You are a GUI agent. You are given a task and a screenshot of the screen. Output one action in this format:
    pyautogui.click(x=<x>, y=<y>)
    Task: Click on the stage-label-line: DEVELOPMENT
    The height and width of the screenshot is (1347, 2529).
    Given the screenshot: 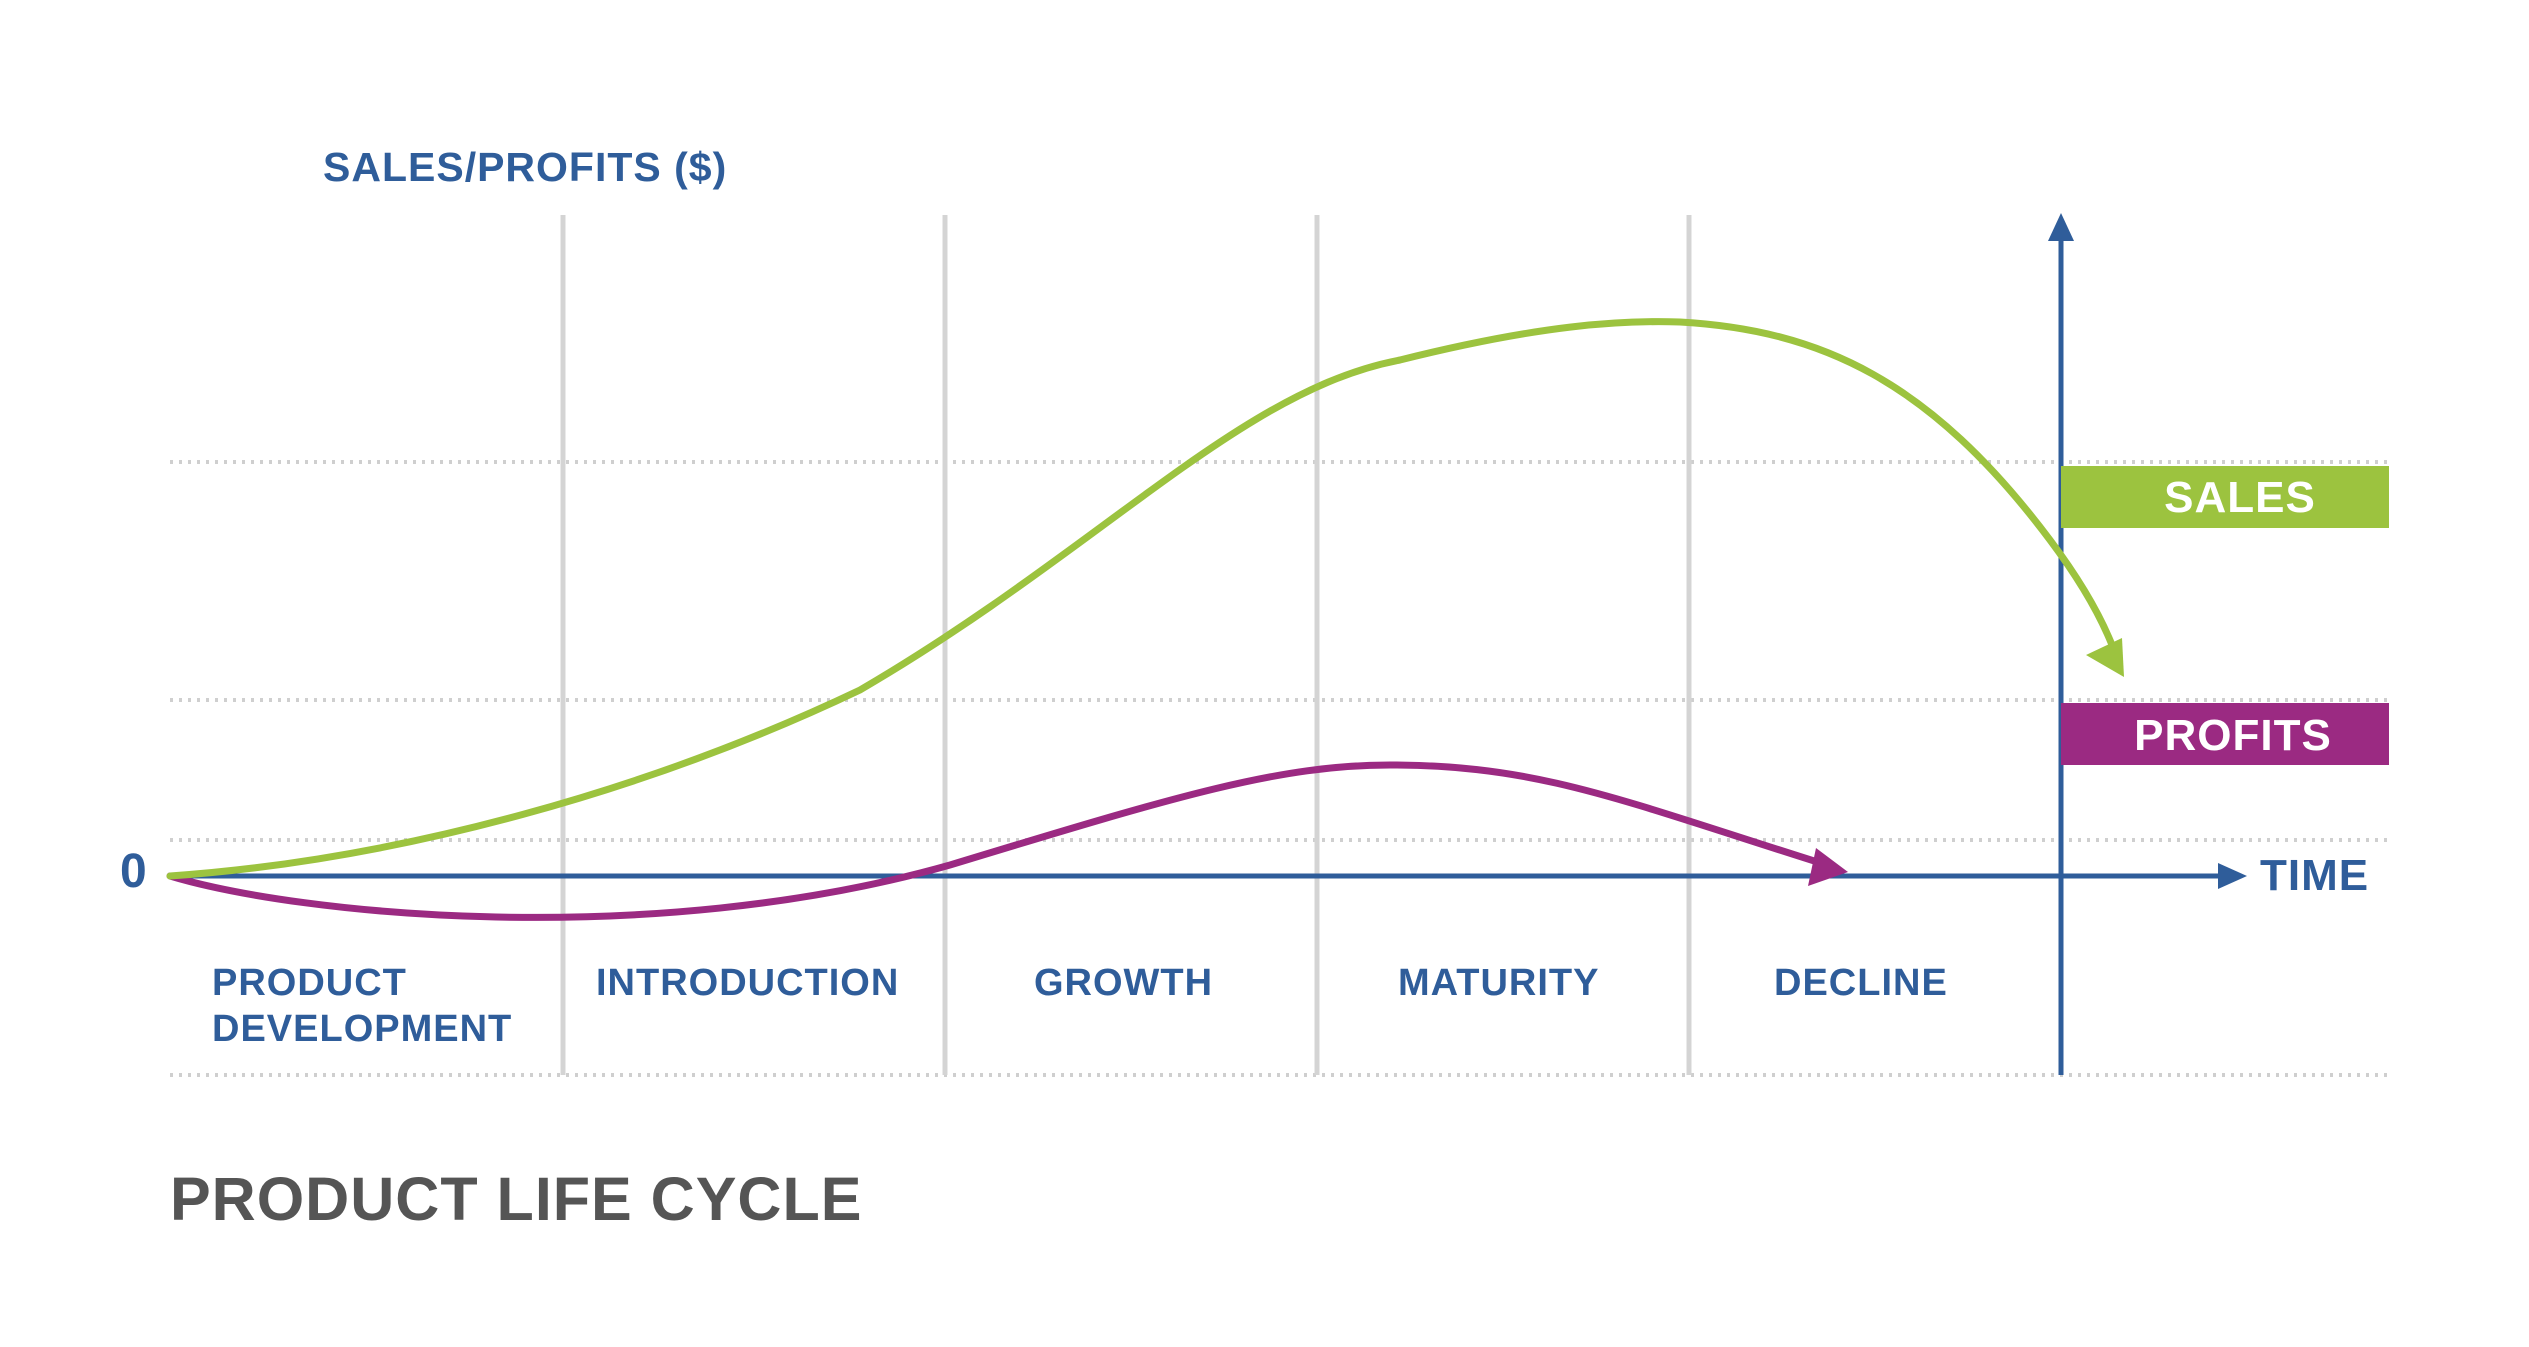 What is the action you would take?
    pyautogui.click(x=362, y=1029)
    